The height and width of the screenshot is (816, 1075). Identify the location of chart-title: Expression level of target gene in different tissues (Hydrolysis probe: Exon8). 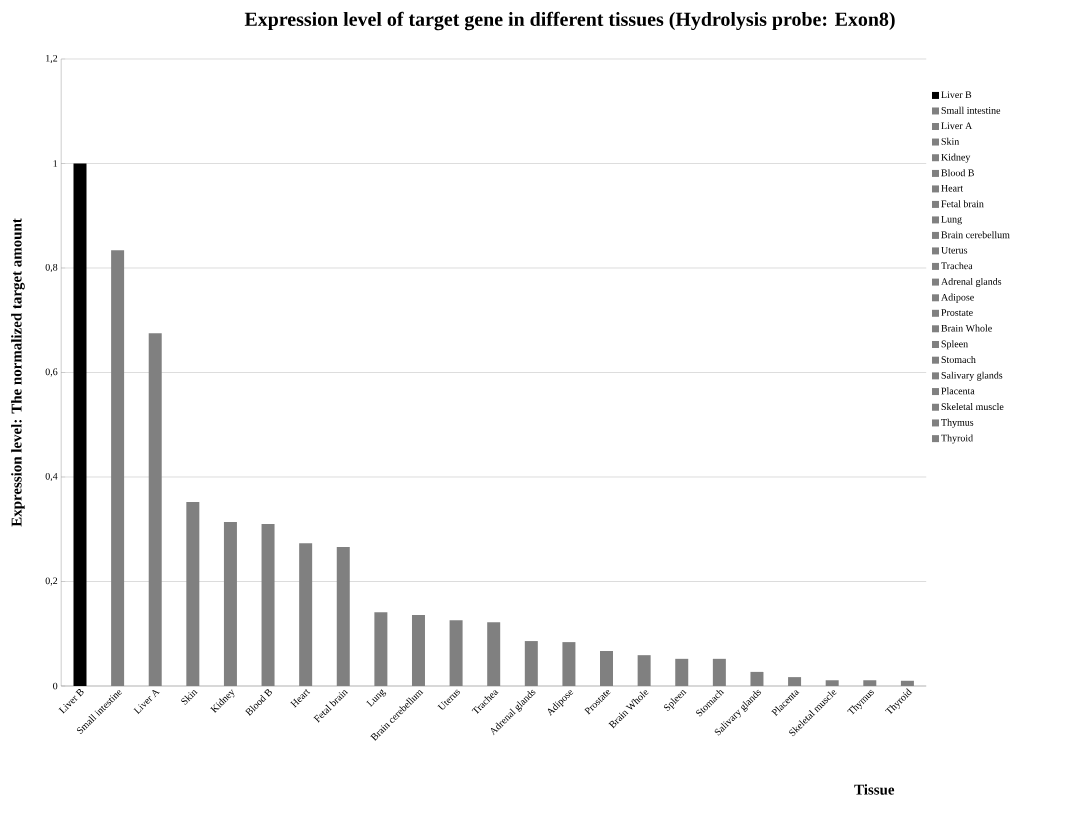
(569, 21).